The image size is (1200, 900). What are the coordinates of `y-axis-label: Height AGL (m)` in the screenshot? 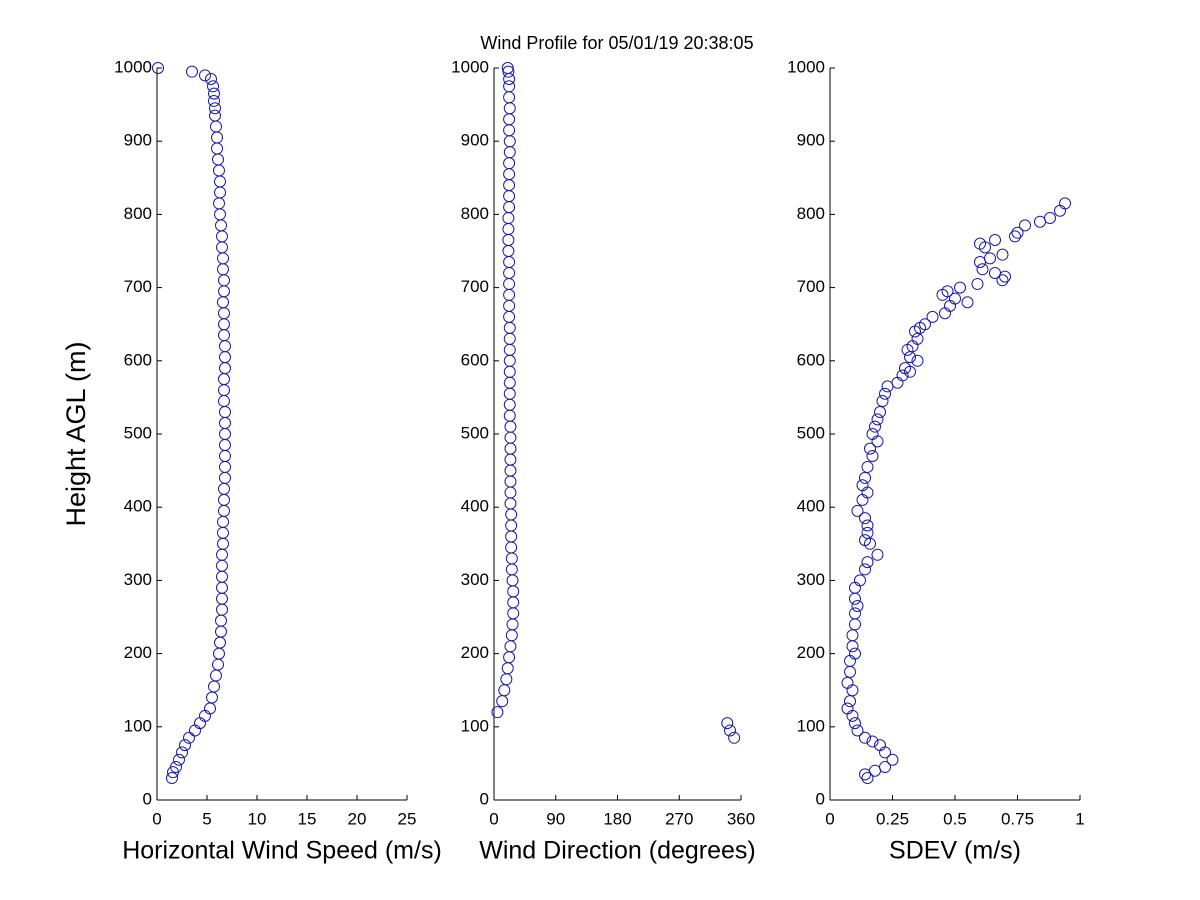 It's located at (76, 433).